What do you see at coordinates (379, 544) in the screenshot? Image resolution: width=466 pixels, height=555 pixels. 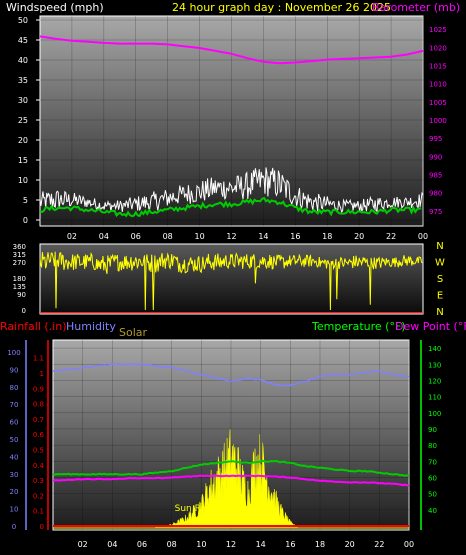 I see `temp-x-tick: 22` at bounding box center [379, 544].